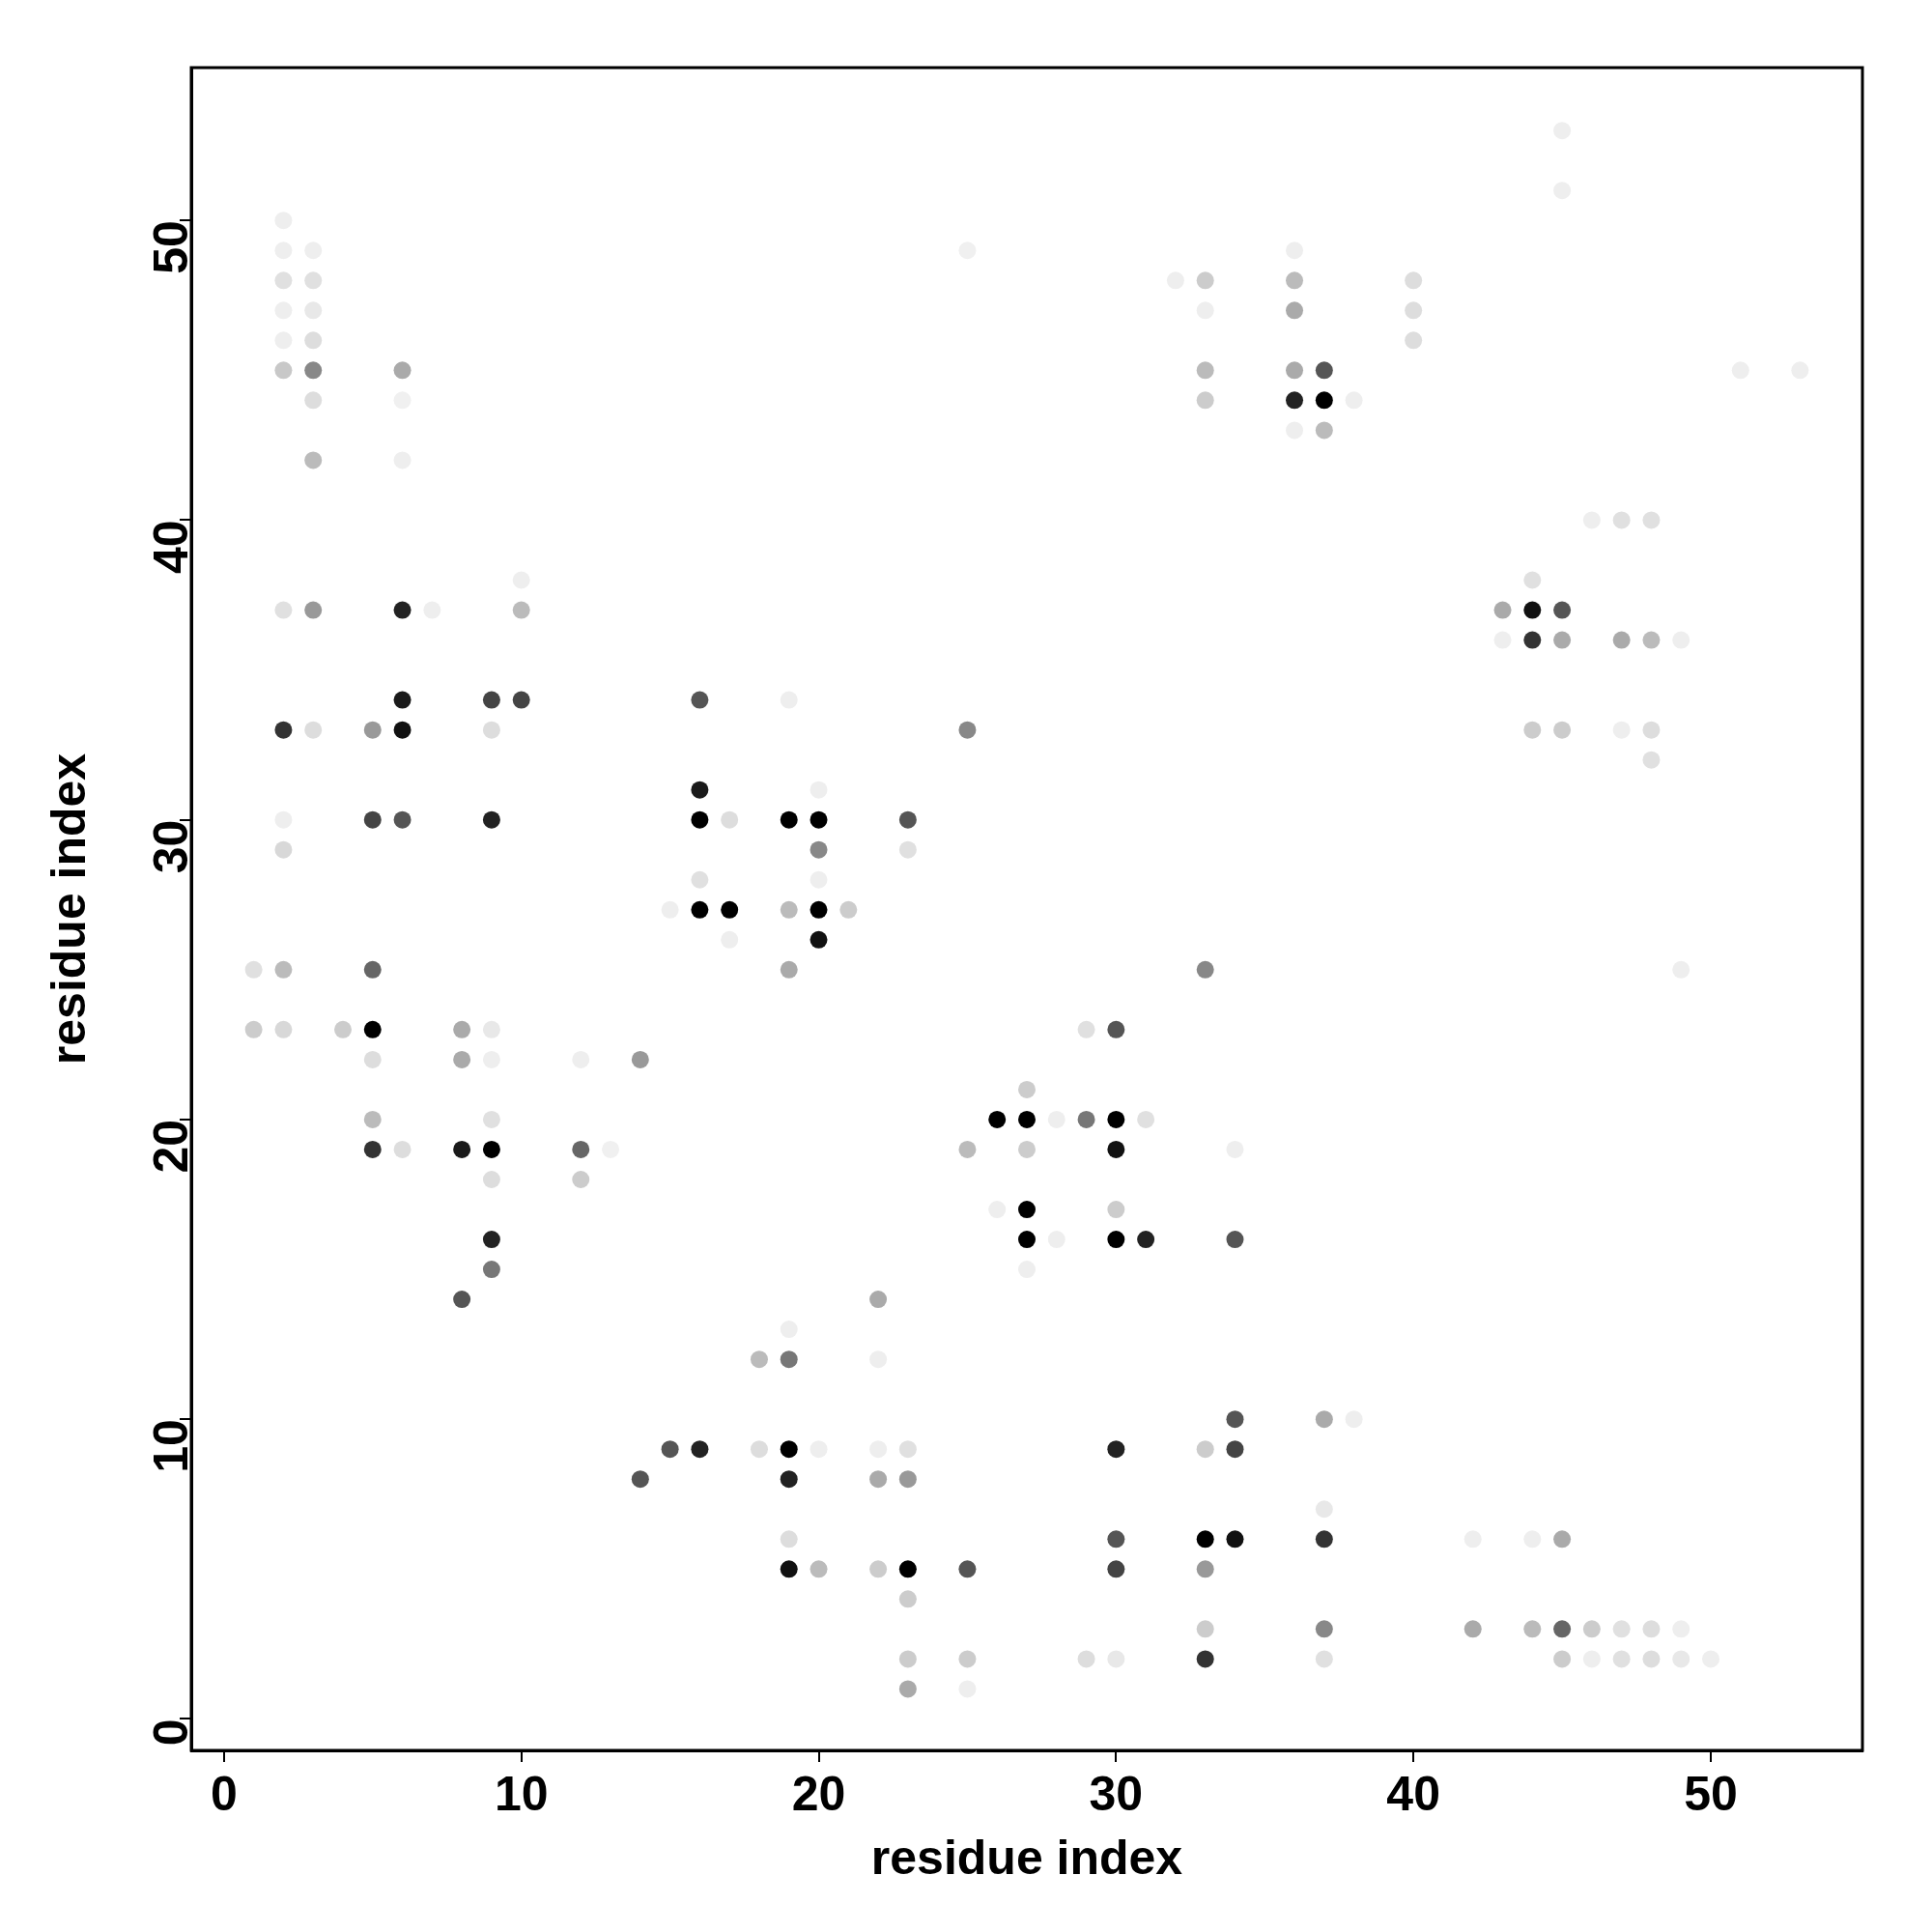 The height and width of the screenshot is (1932, 1932). What do you see at coordinates (1711, 1793) in the screenshot?
I see `x-tick-label: 50` at bounding box center [1711, 1793].